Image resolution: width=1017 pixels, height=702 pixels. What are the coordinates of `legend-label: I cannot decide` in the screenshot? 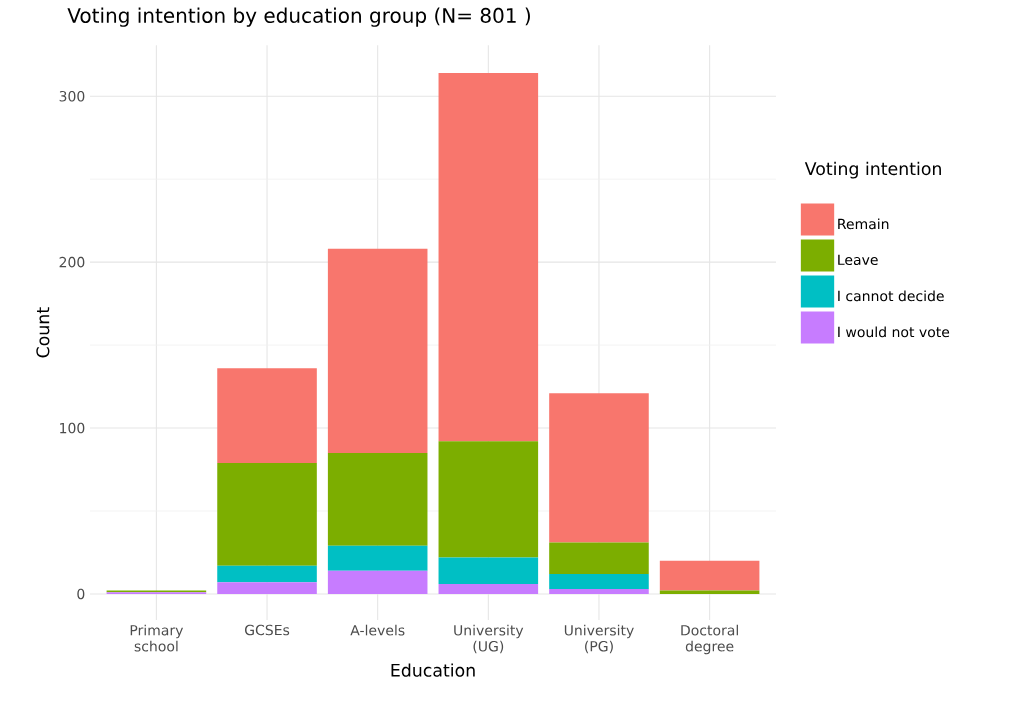 It's located at (891, 296).